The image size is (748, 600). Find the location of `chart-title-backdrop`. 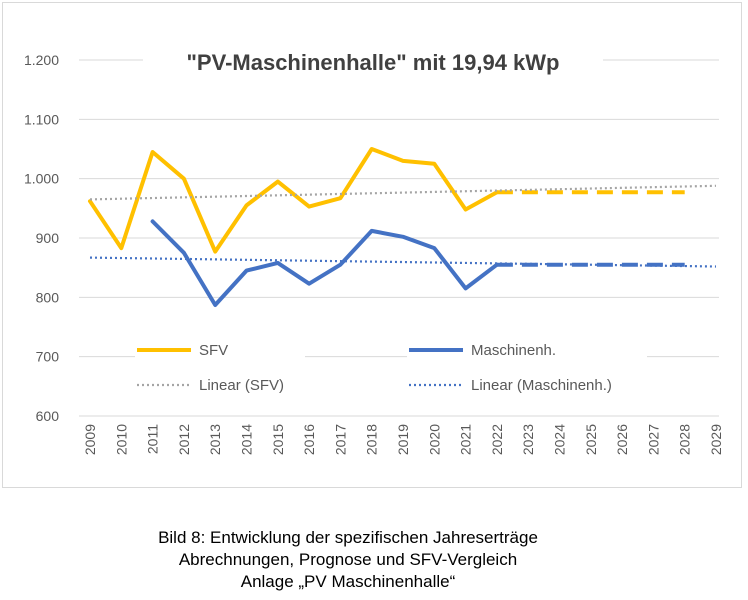

chart-title-backdrop is located at coordinates (373, 63).